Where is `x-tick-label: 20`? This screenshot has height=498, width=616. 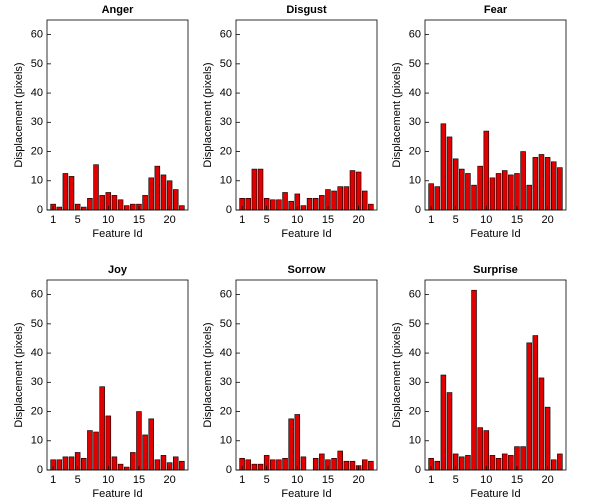
x-tick-label: 20 is located at coordinates (358, 480).